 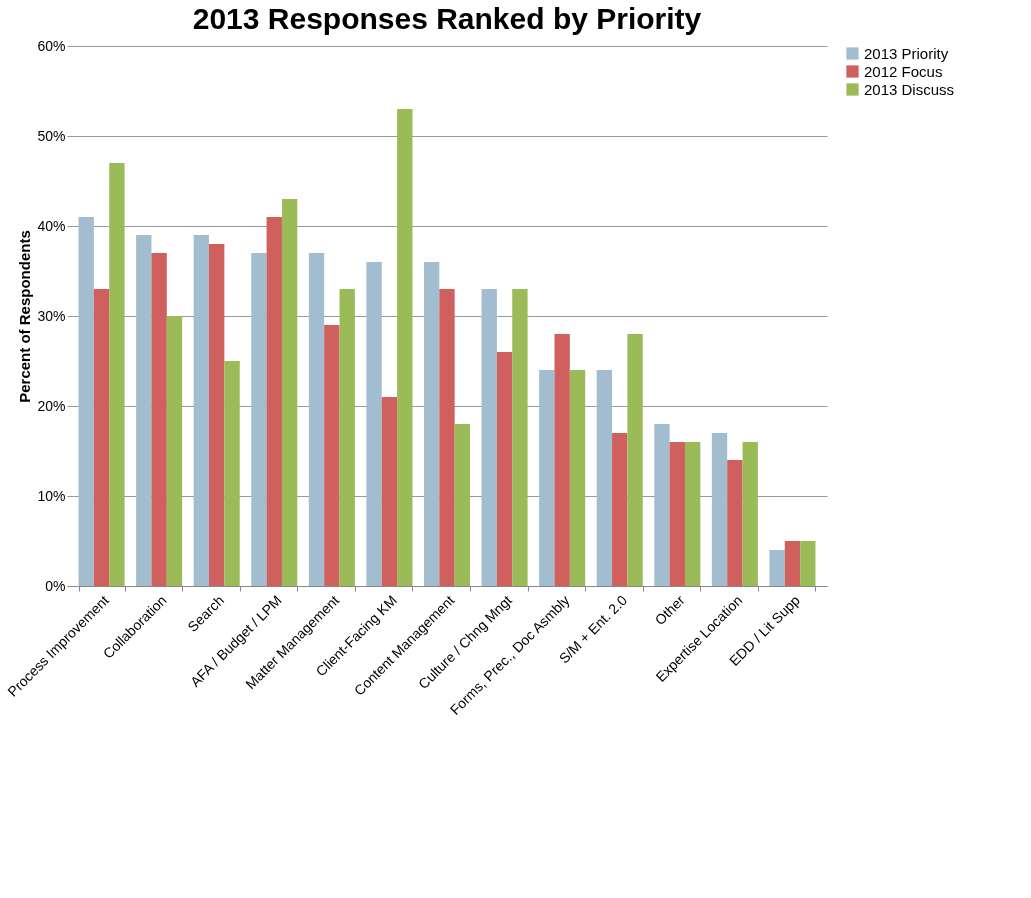 What do you see at coordinates (909, 89) in the screenshot?
I see `legend-label: 2013 Discuss` at bounding box center [909, 89].